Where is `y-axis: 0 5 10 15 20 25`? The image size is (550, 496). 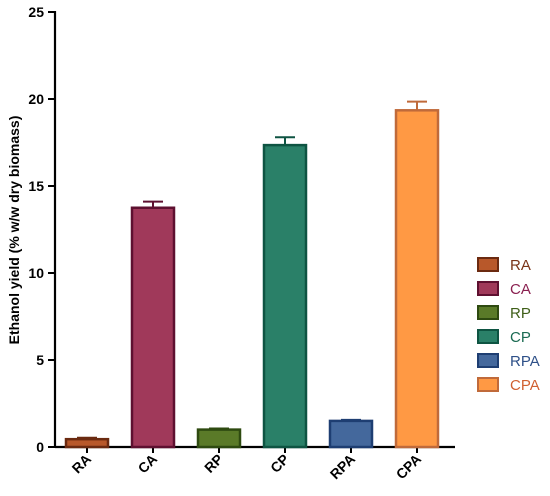
y-axis: 0 5 10 15 20 25 is located at coordinates (42, 229).